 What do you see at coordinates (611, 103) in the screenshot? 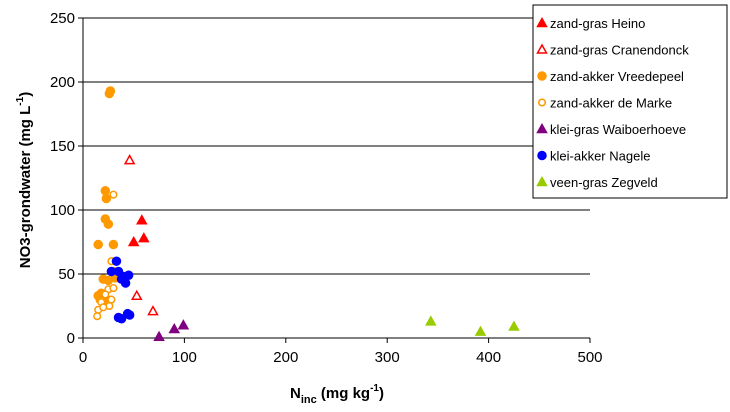
I see `legend-label: zand-akker de Marke` at bounding box center [611, 103].